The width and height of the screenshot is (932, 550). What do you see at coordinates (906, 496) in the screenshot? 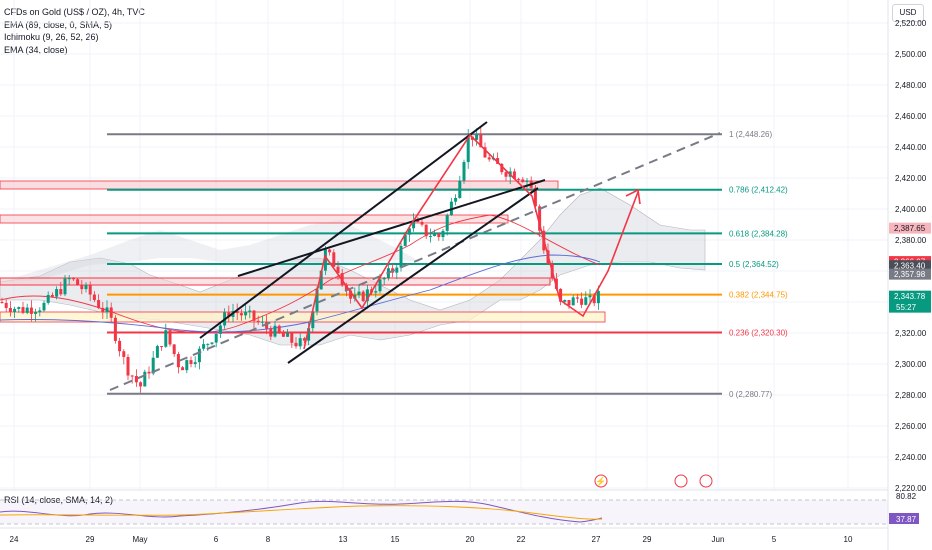
I see `rsi-tick-label: 80.82` at bounding box center [906, 496].